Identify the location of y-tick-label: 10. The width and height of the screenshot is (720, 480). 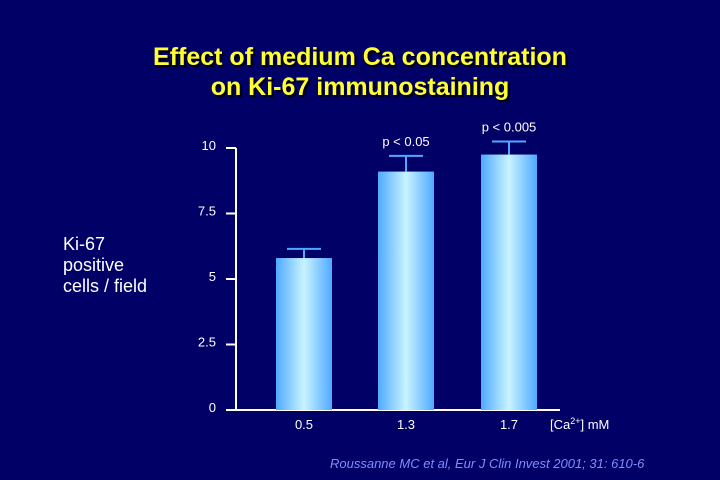
(209, 145).